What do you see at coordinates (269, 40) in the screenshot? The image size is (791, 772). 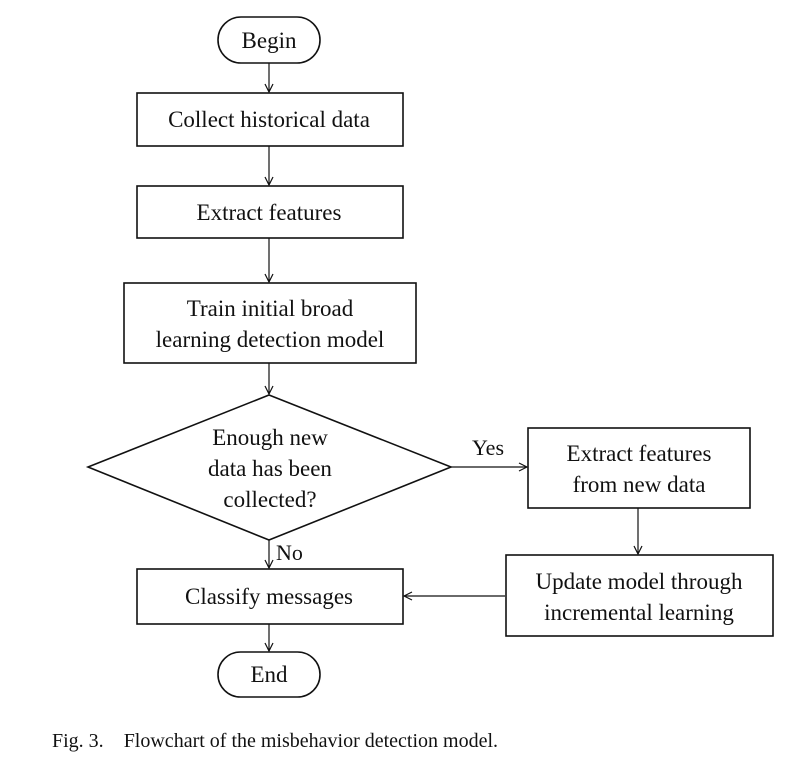 I see `begin-label: Begin` at bounding box center [269, 40].